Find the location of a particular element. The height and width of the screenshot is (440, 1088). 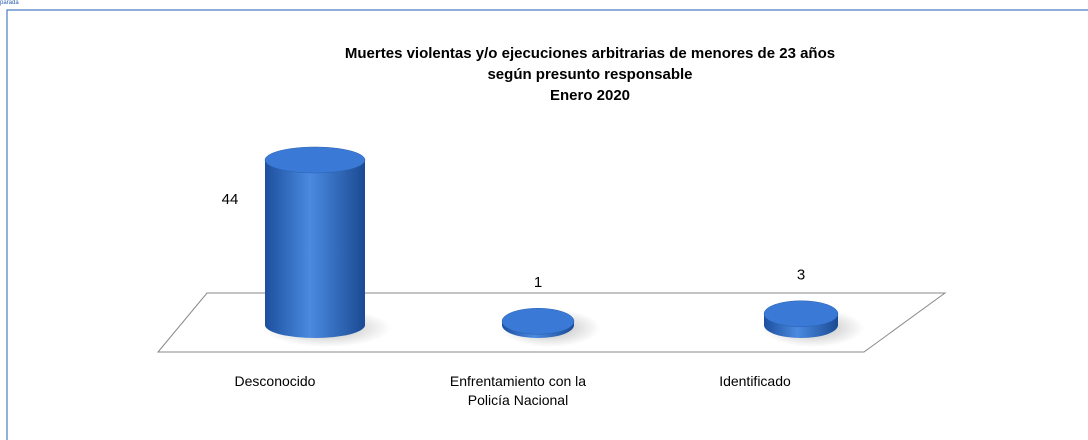

x-tick-label: Identificado is located at coordinates (755, 381).